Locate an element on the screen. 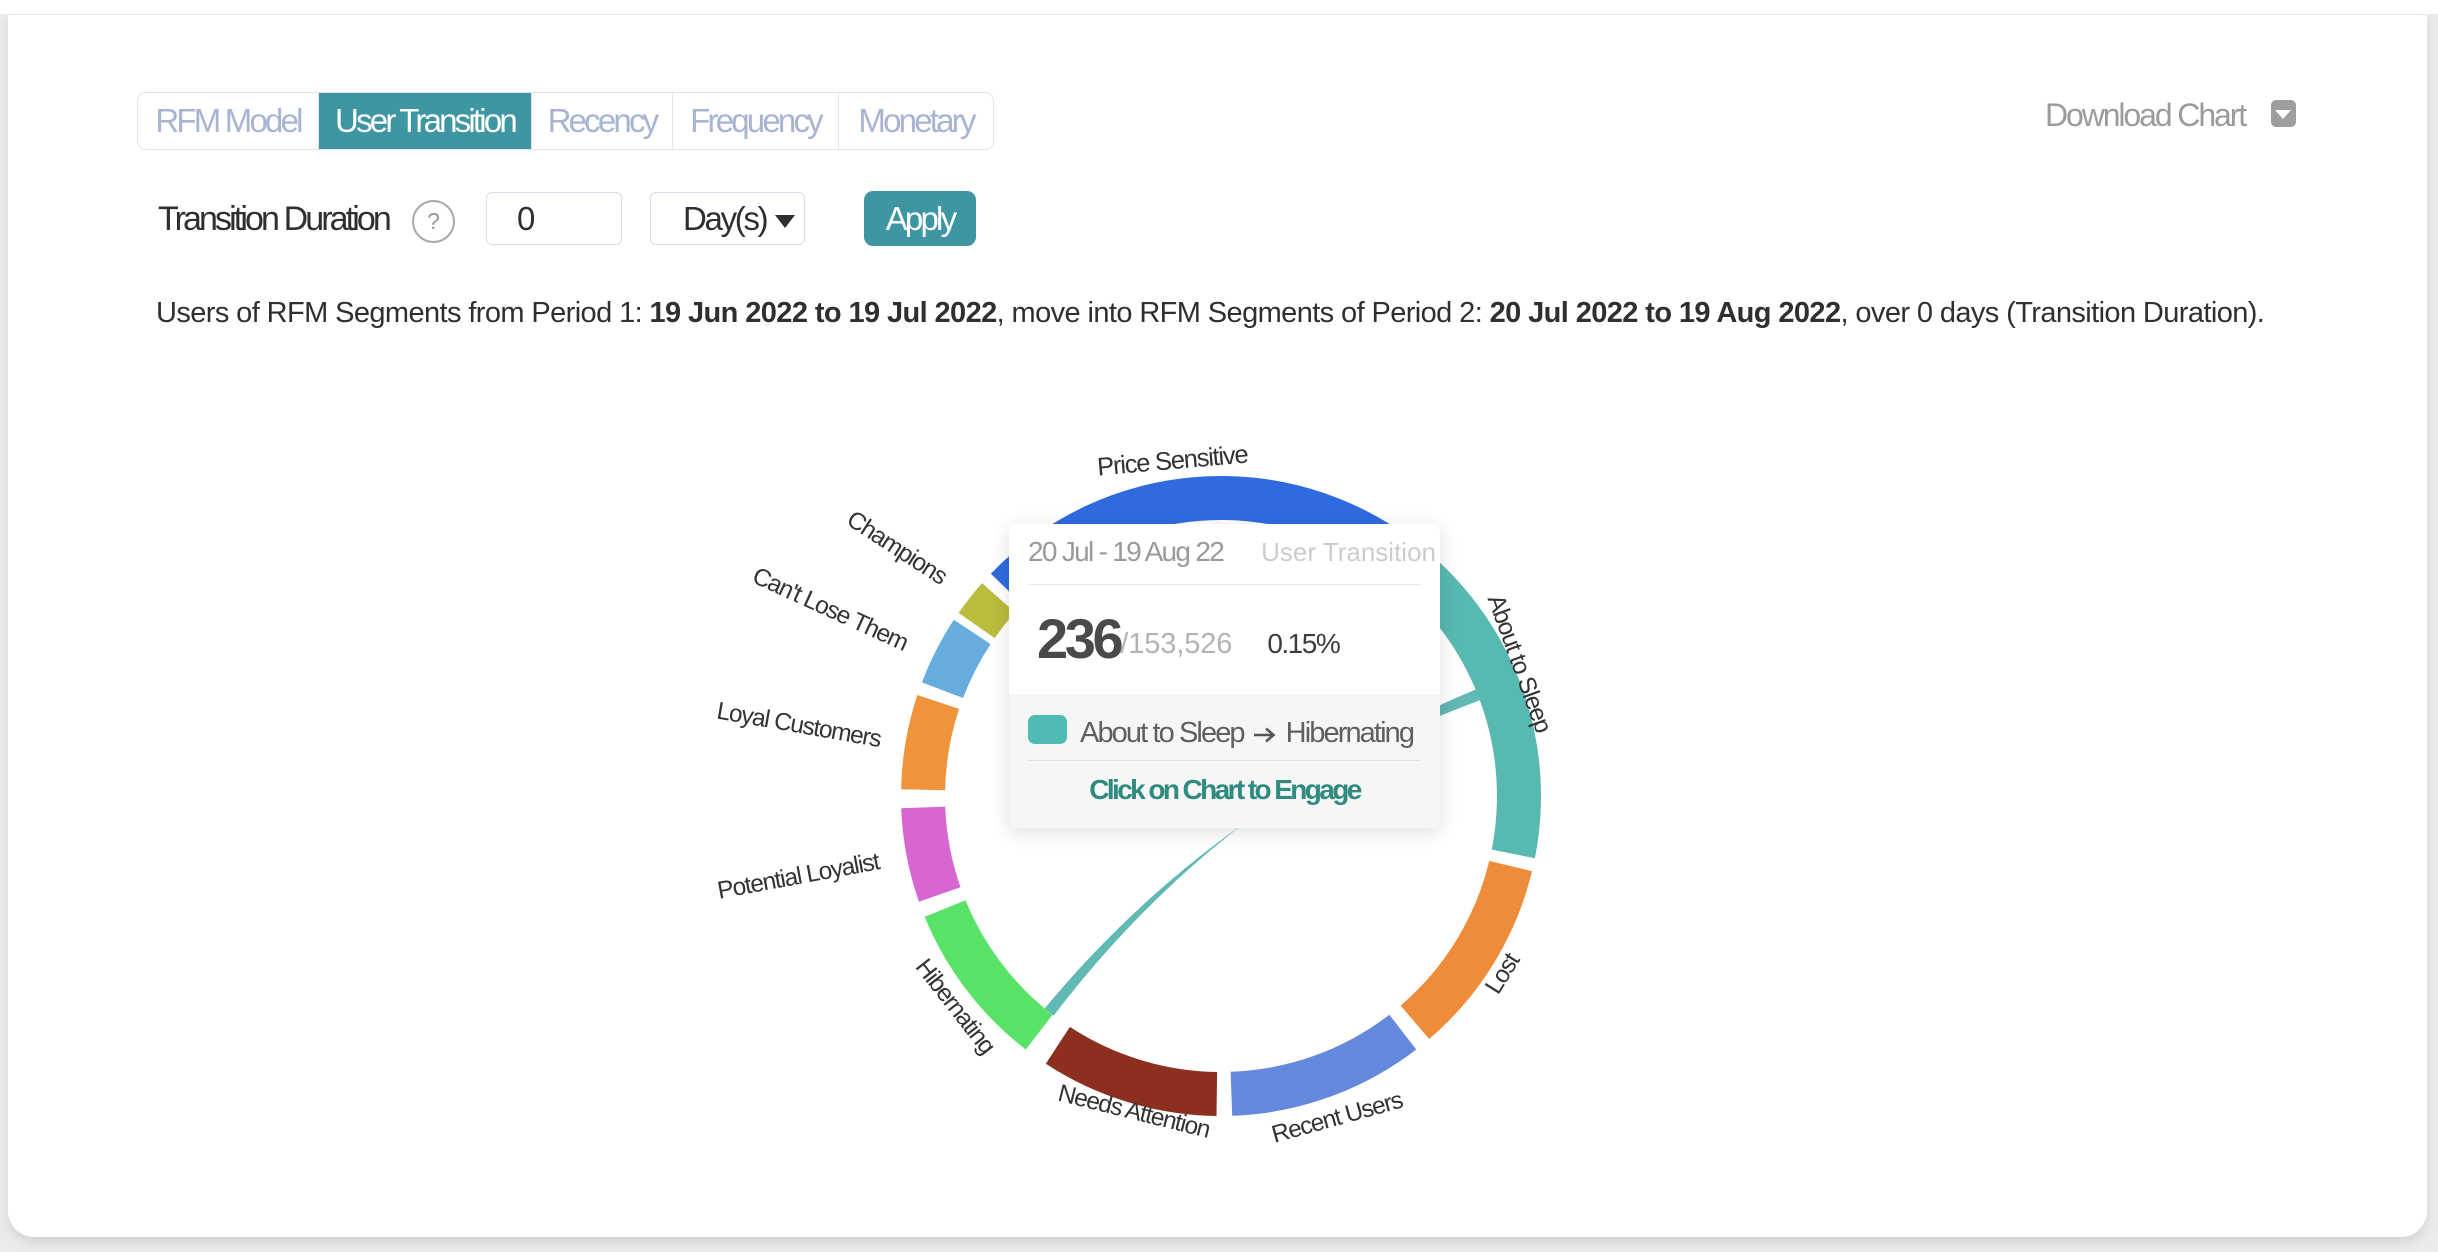 This screenshot has height=1252, width=2438. svg-text: Price Sensitive is located at coordinates (1173, 460).